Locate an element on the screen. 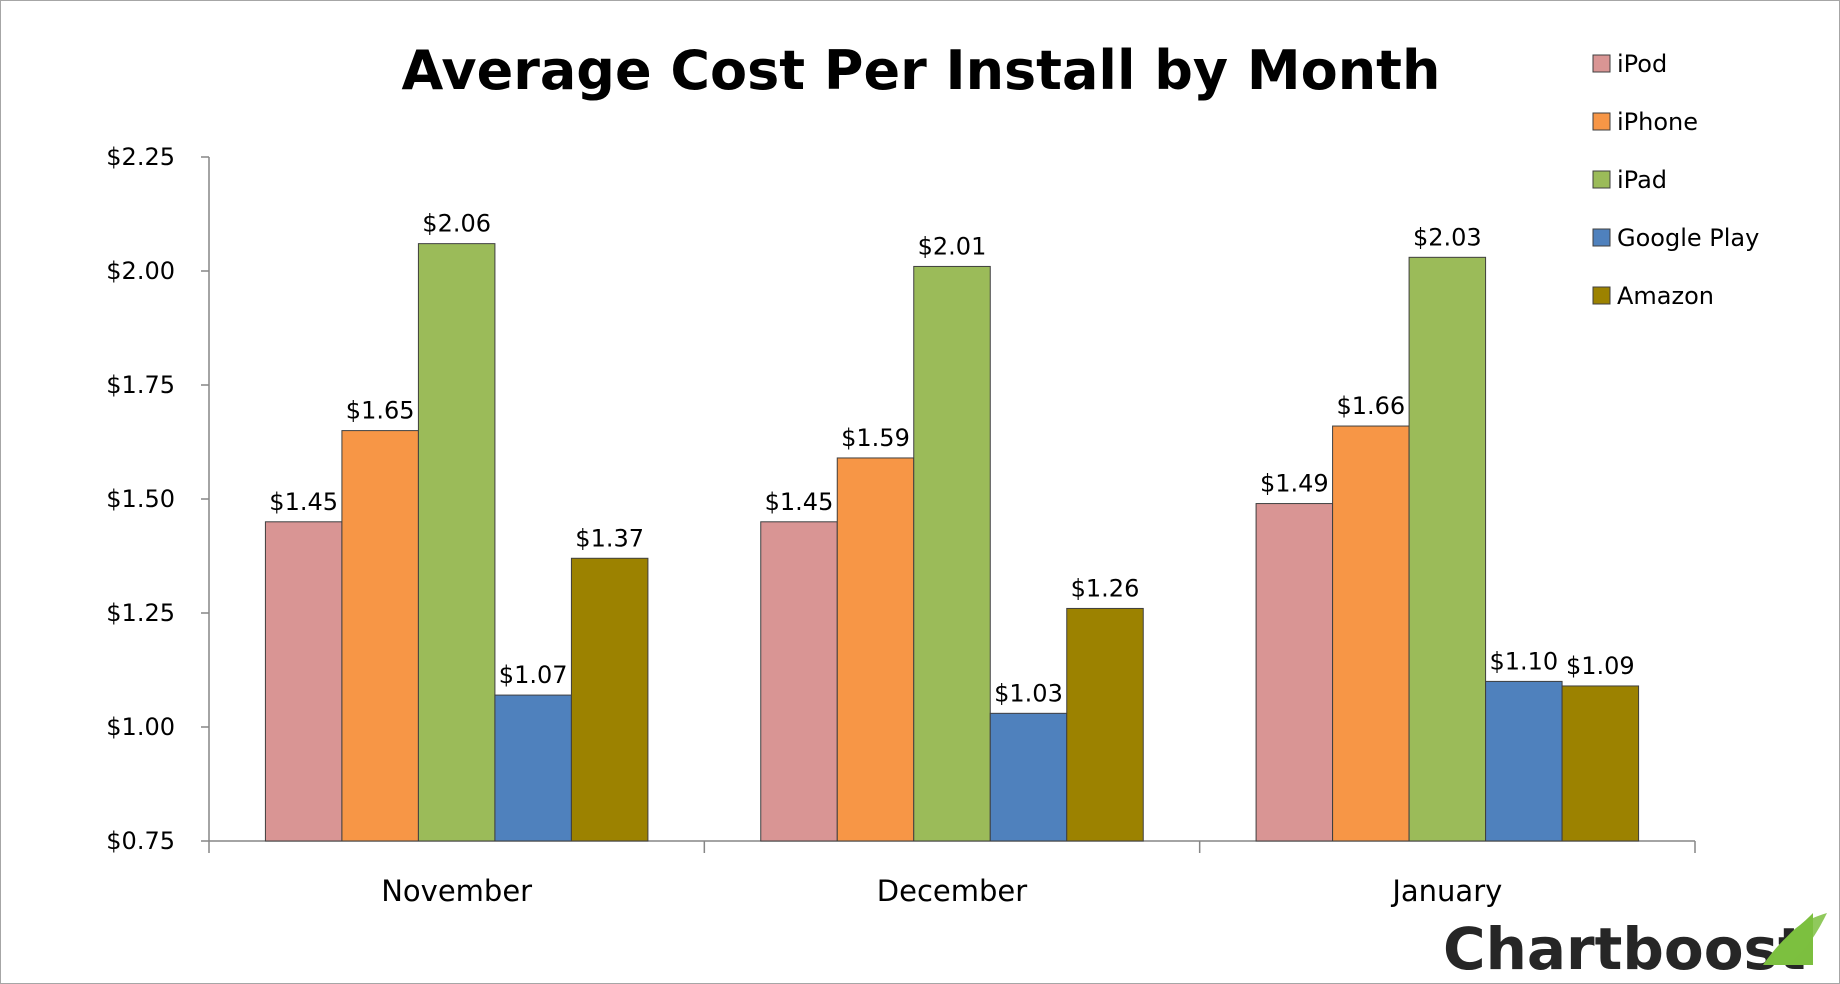 This screenshot has height=984, width=1840. chartboost-logo: Chartboost is located at coordinates (1635, 948).